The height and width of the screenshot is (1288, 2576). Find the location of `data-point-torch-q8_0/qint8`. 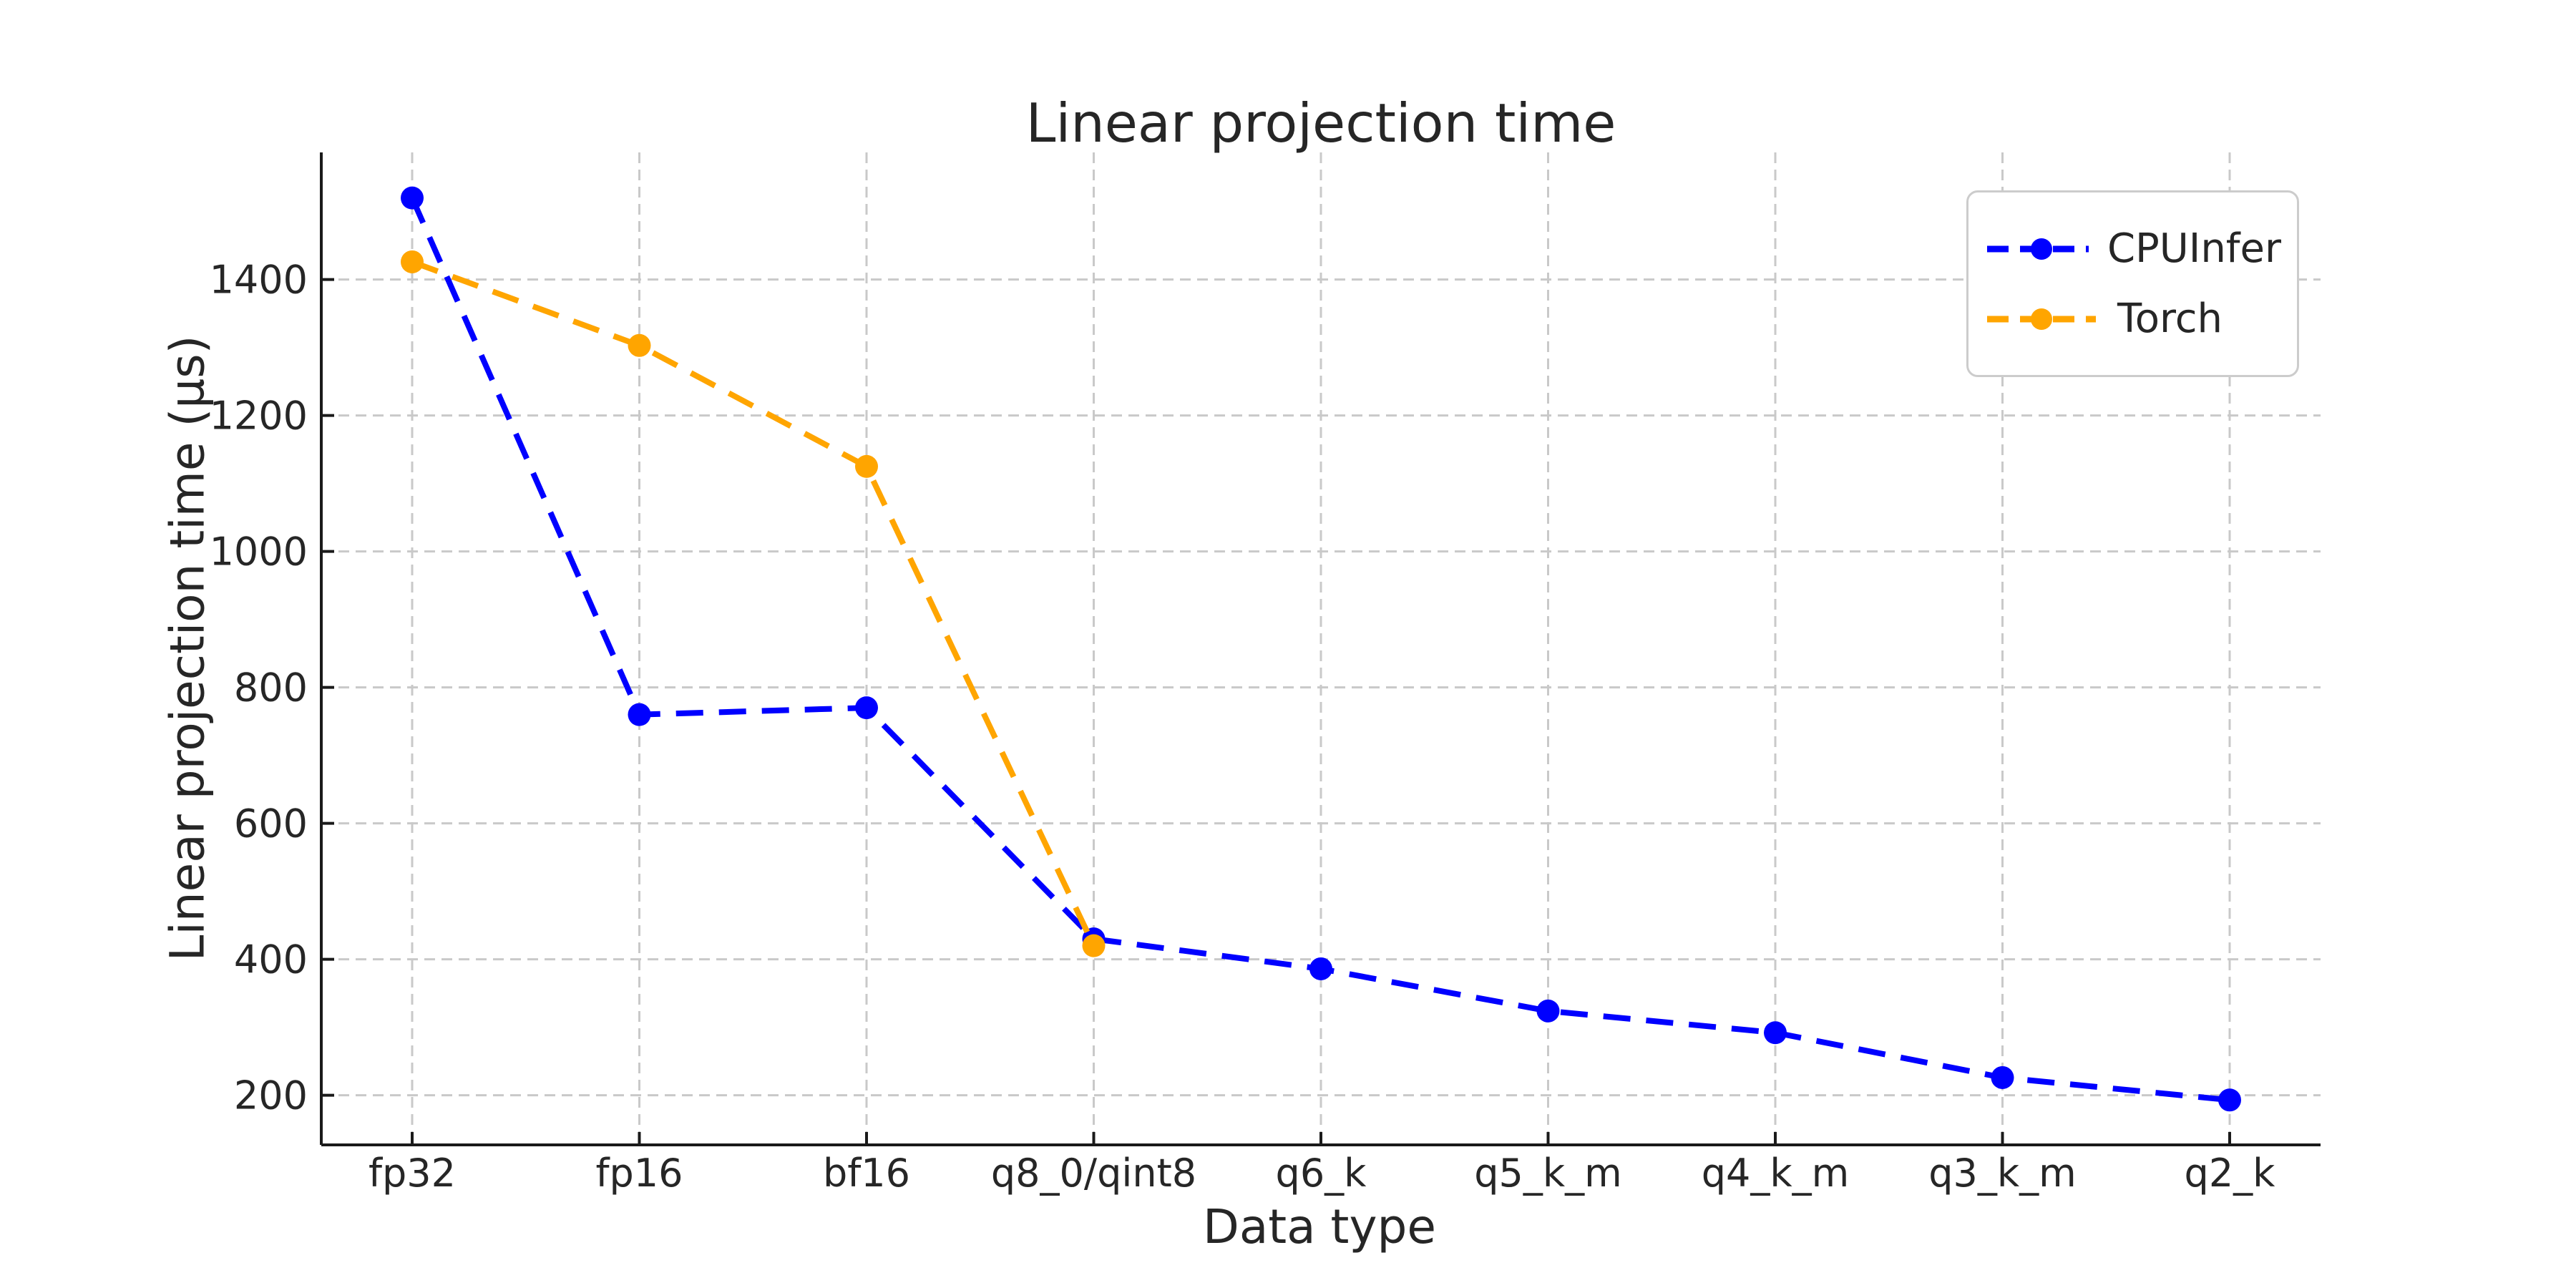

data-point-torch-q8_0/qint8 is located at coordinates (1094, 945).